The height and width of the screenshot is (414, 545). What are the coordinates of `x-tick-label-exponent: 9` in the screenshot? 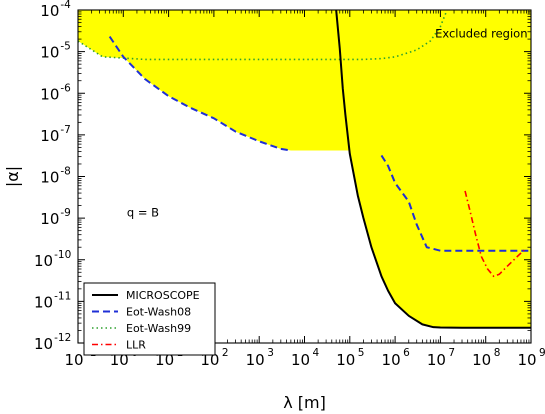 It's located at (542, 353).